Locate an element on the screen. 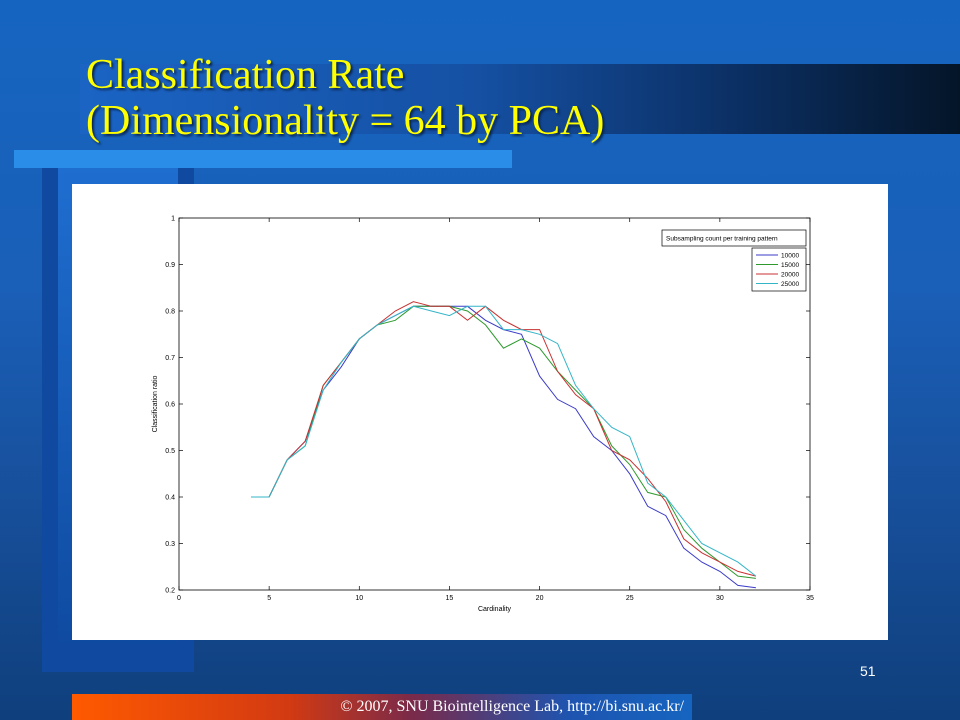 The height and width of the screenshot is (720, 960). legend-title-box is located at coordinates (734, 238).